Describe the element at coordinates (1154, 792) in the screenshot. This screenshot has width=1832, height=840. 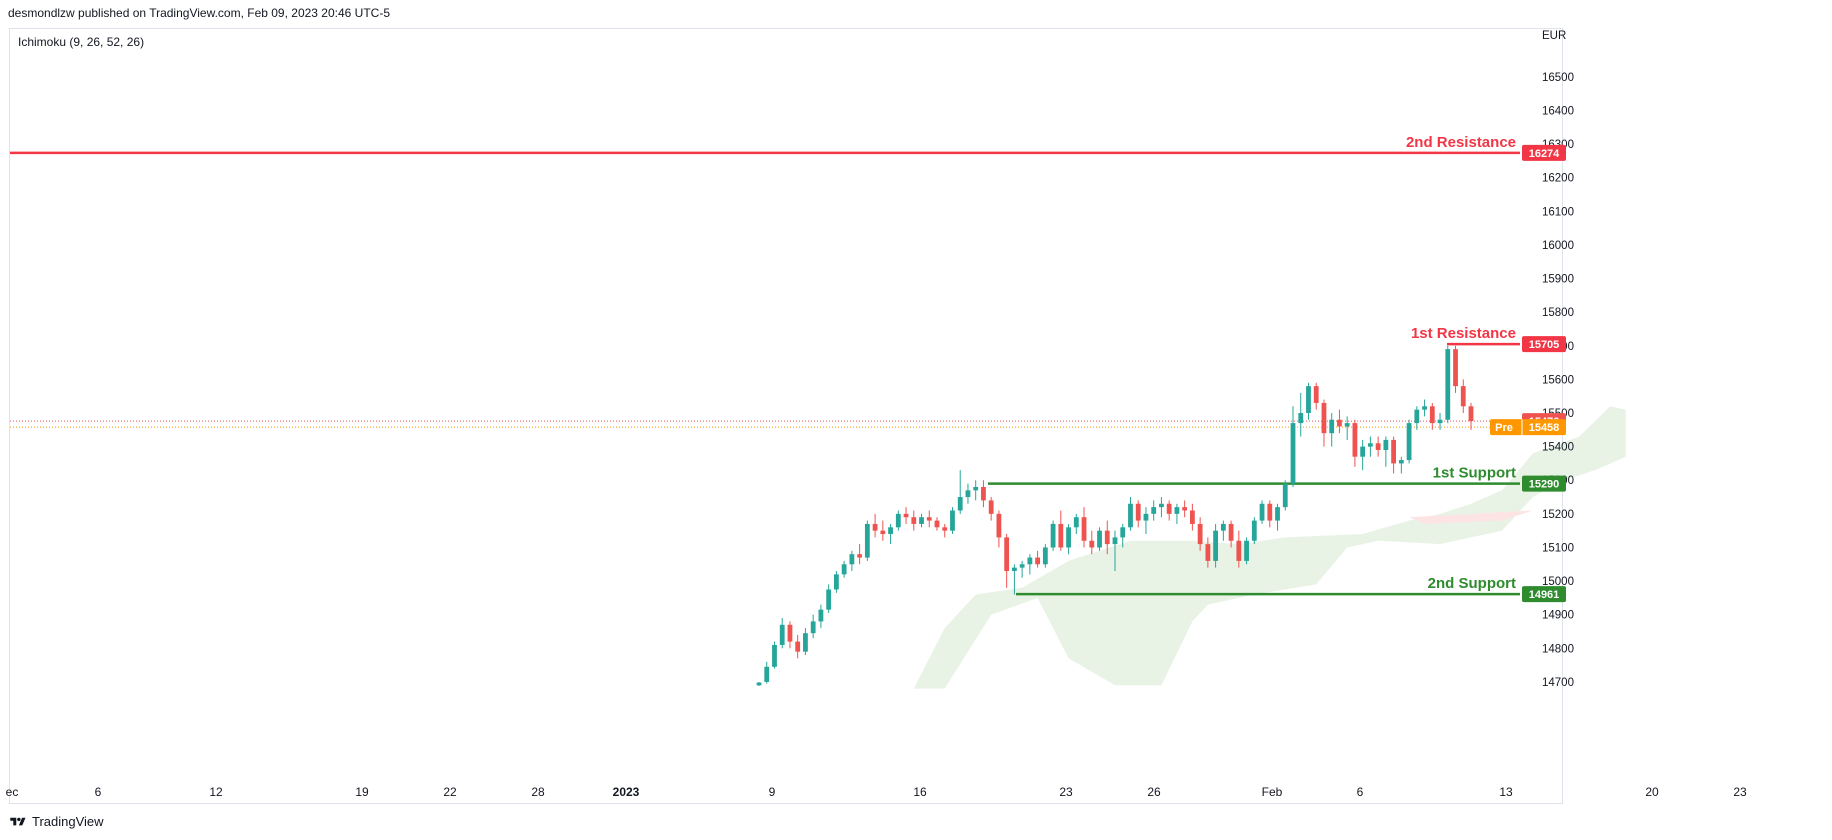
I see `x-tick-label: 26` at that location.